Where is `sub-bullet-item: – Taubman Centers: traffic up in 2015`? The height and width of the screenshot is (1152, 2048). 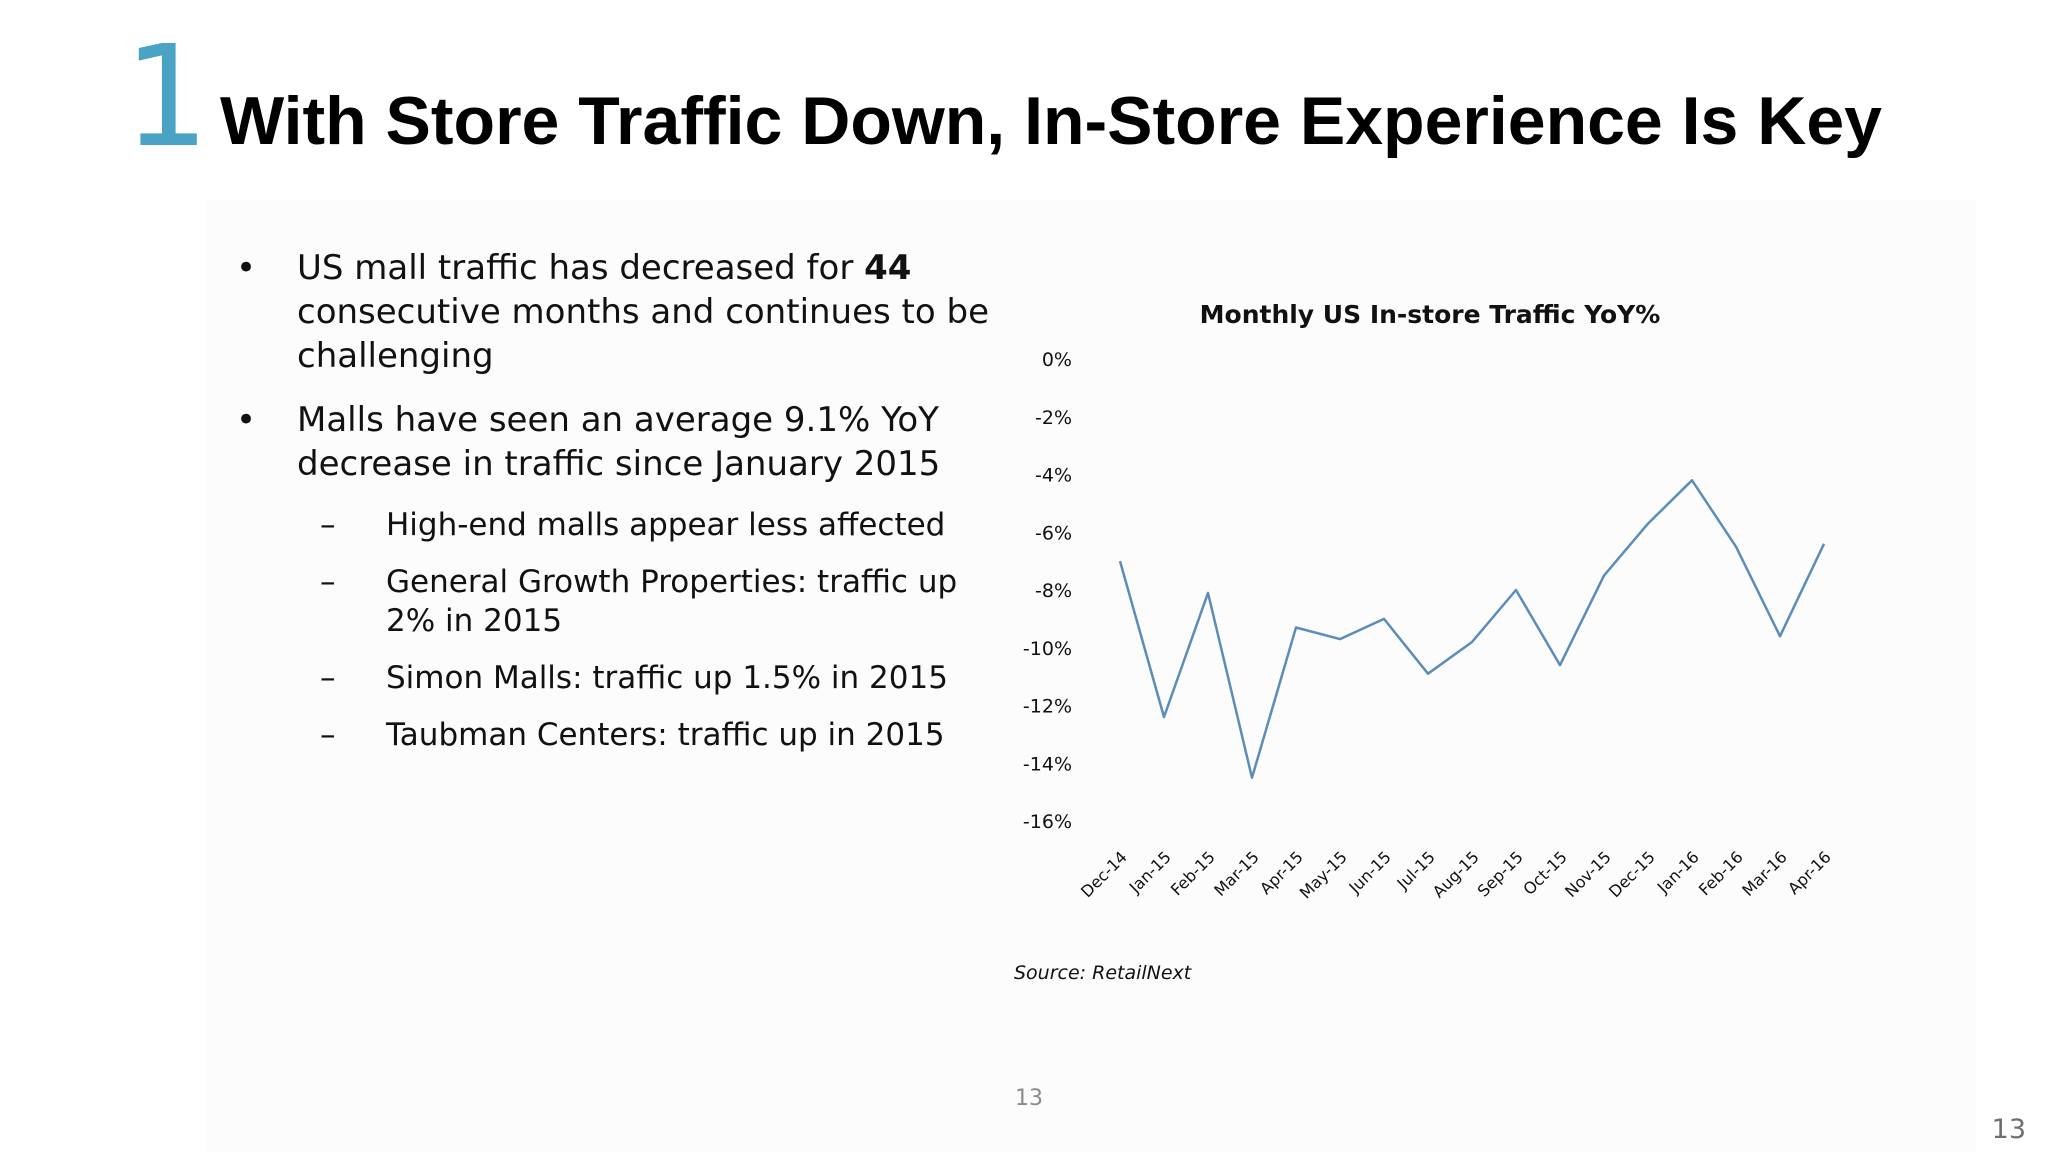 sub-bullet-item: – Taubman Centers: traffic up in 2015 is located at coordinates (610, 735).